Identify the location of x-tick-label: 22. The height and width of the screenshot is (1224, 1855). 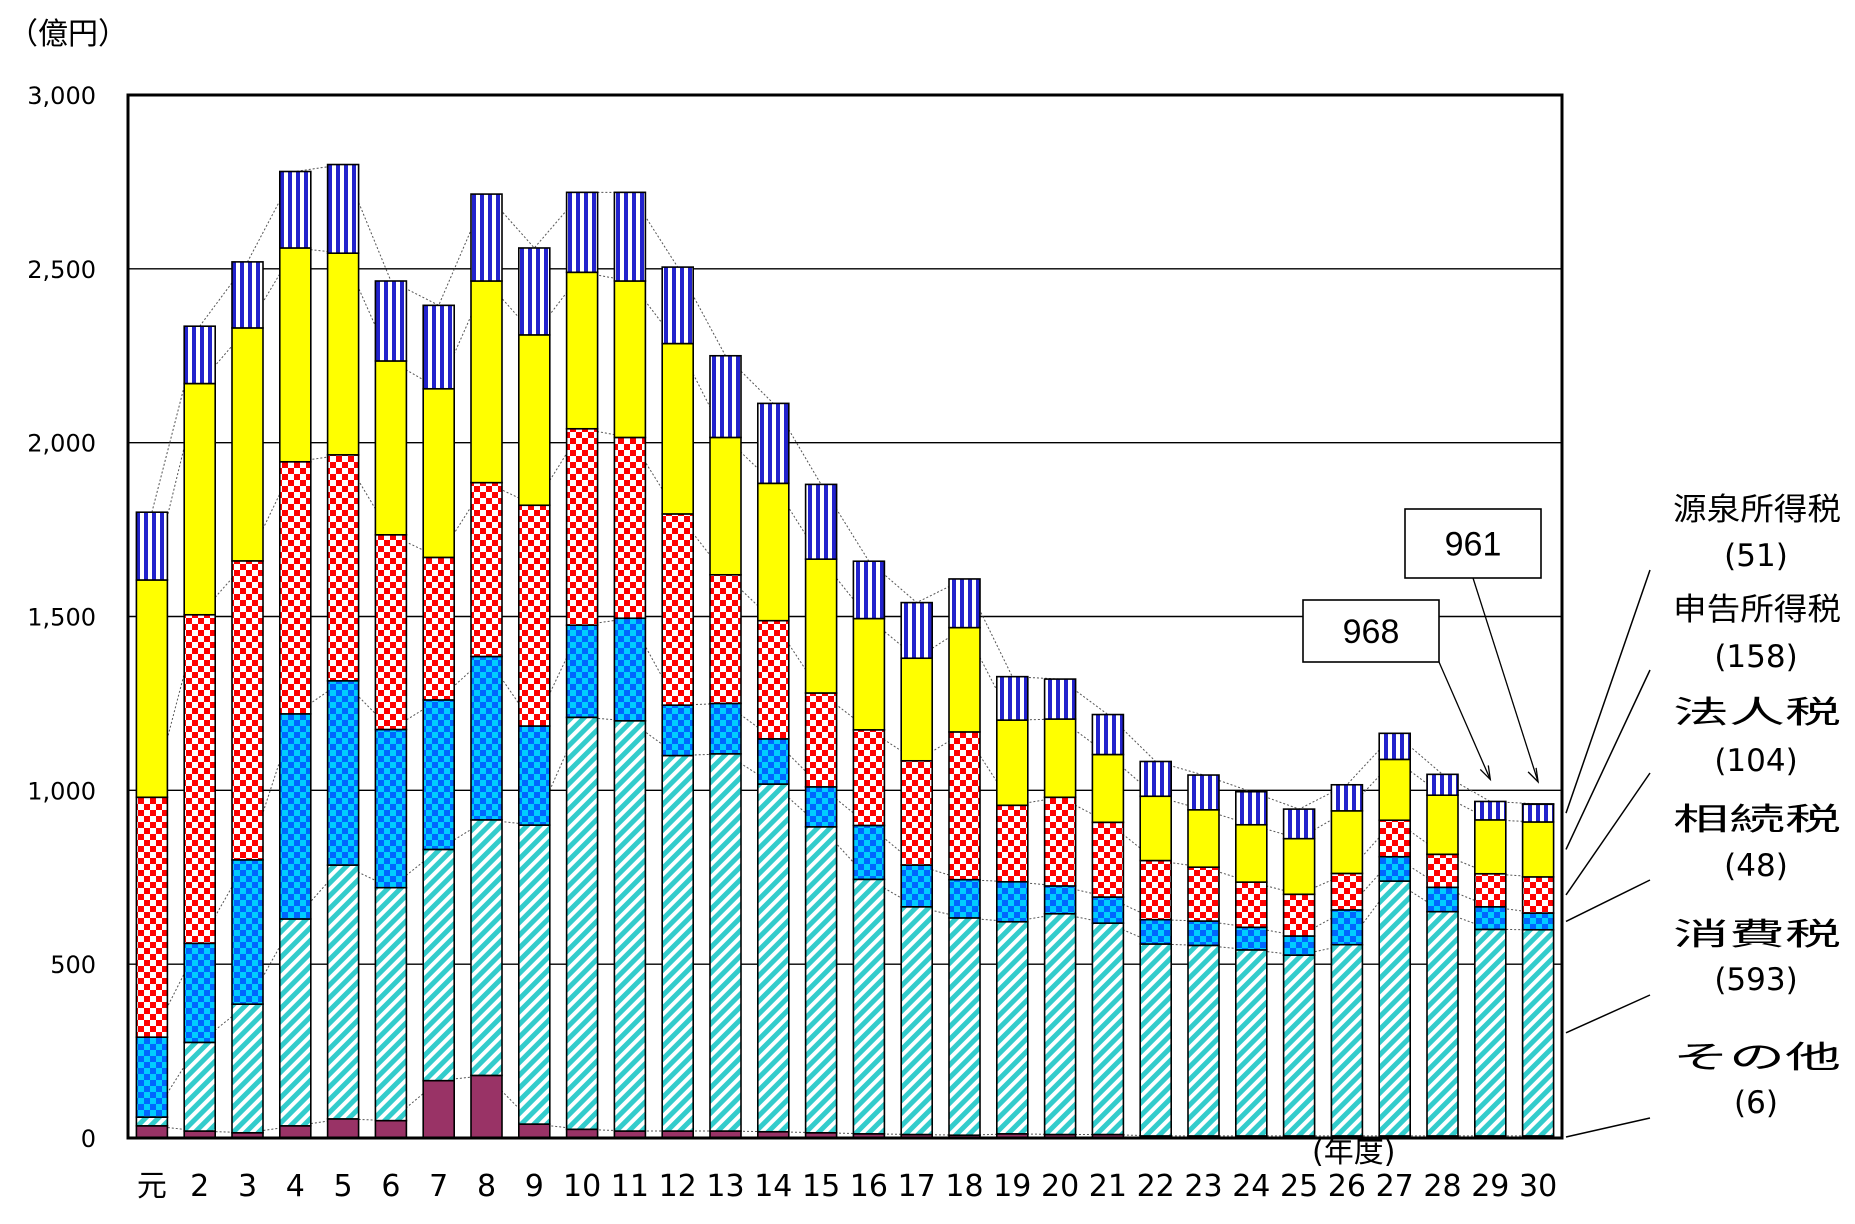
(1156, 1186).